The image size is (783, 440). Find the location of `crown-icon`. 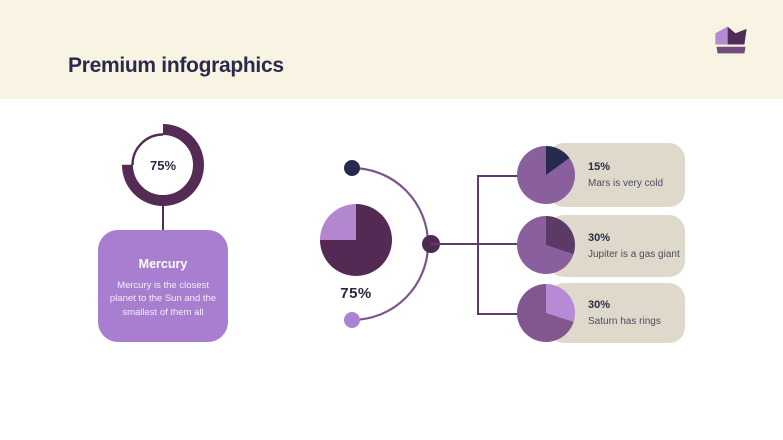

crown-icon is located at coordinates (731, 40).